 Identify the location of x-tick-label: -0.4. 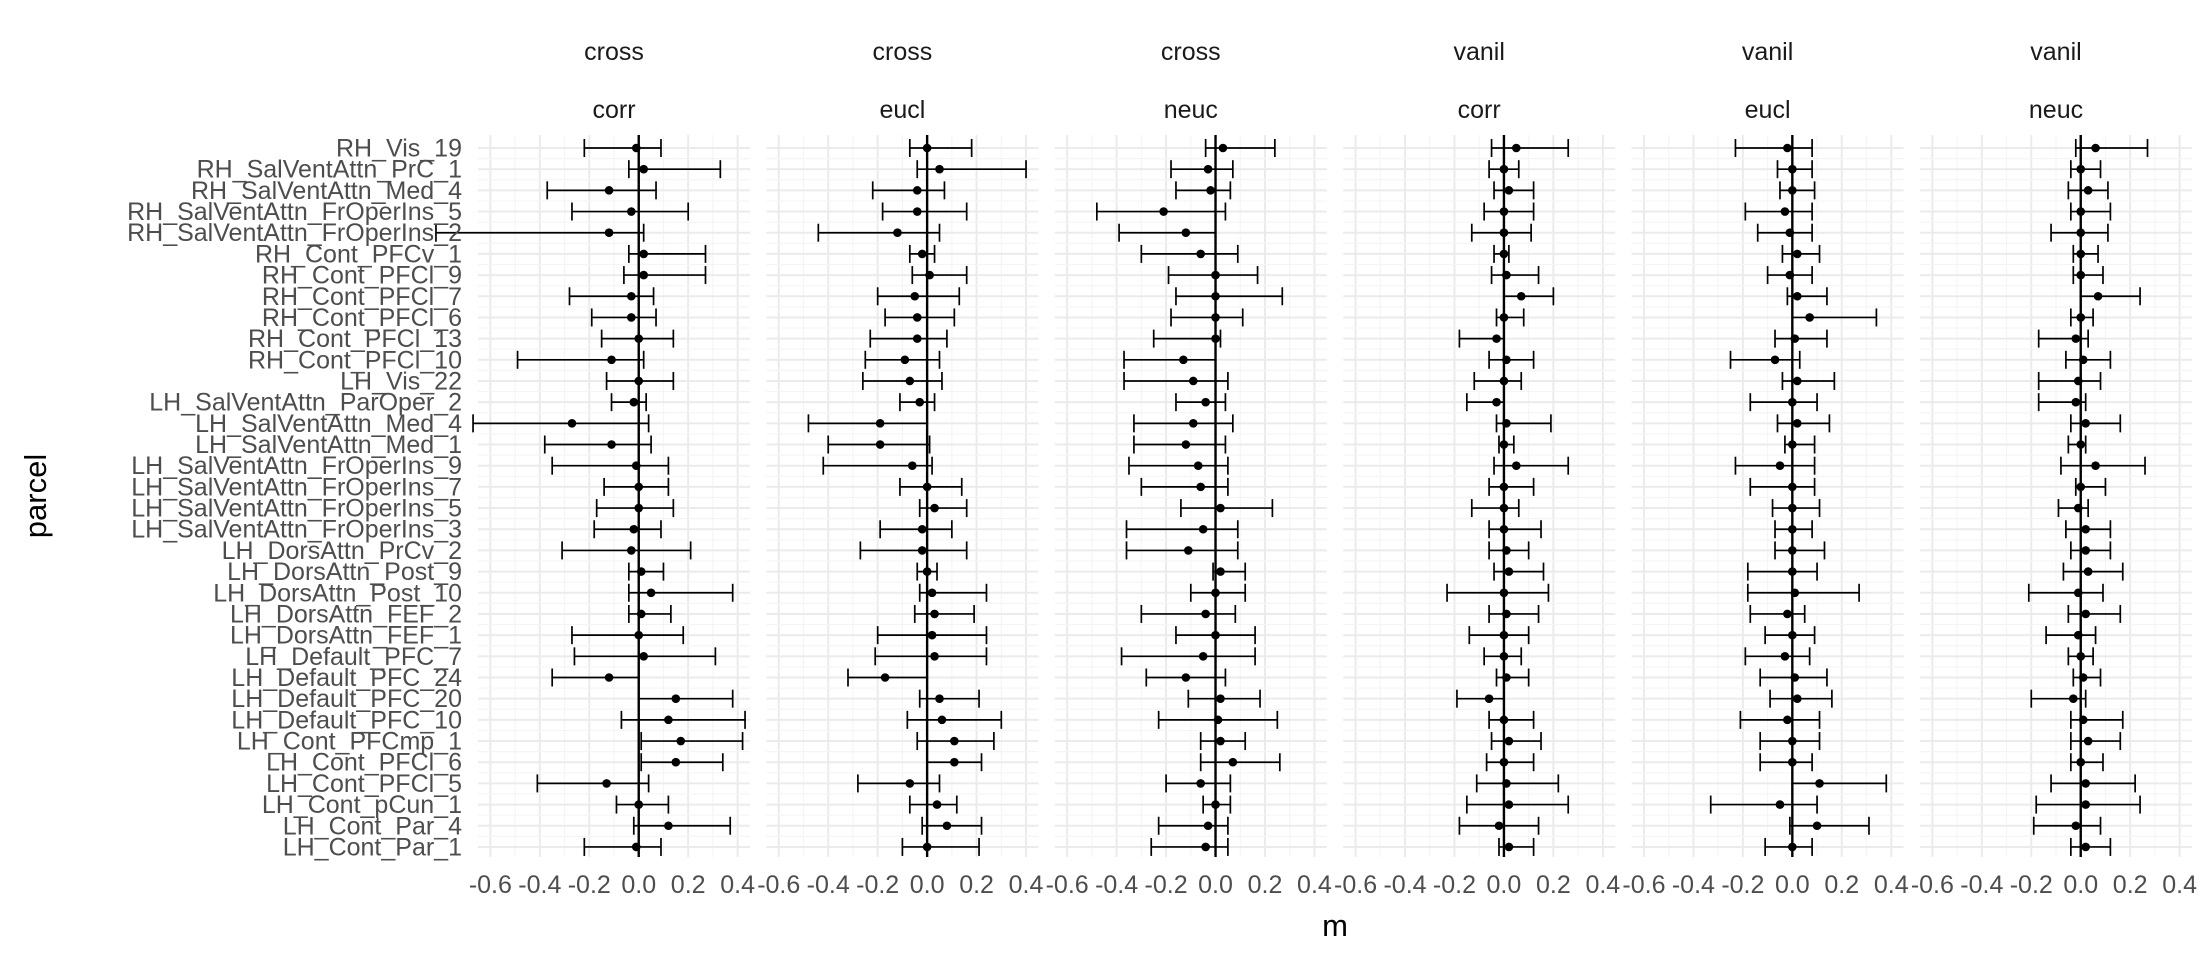
(1693, 885).